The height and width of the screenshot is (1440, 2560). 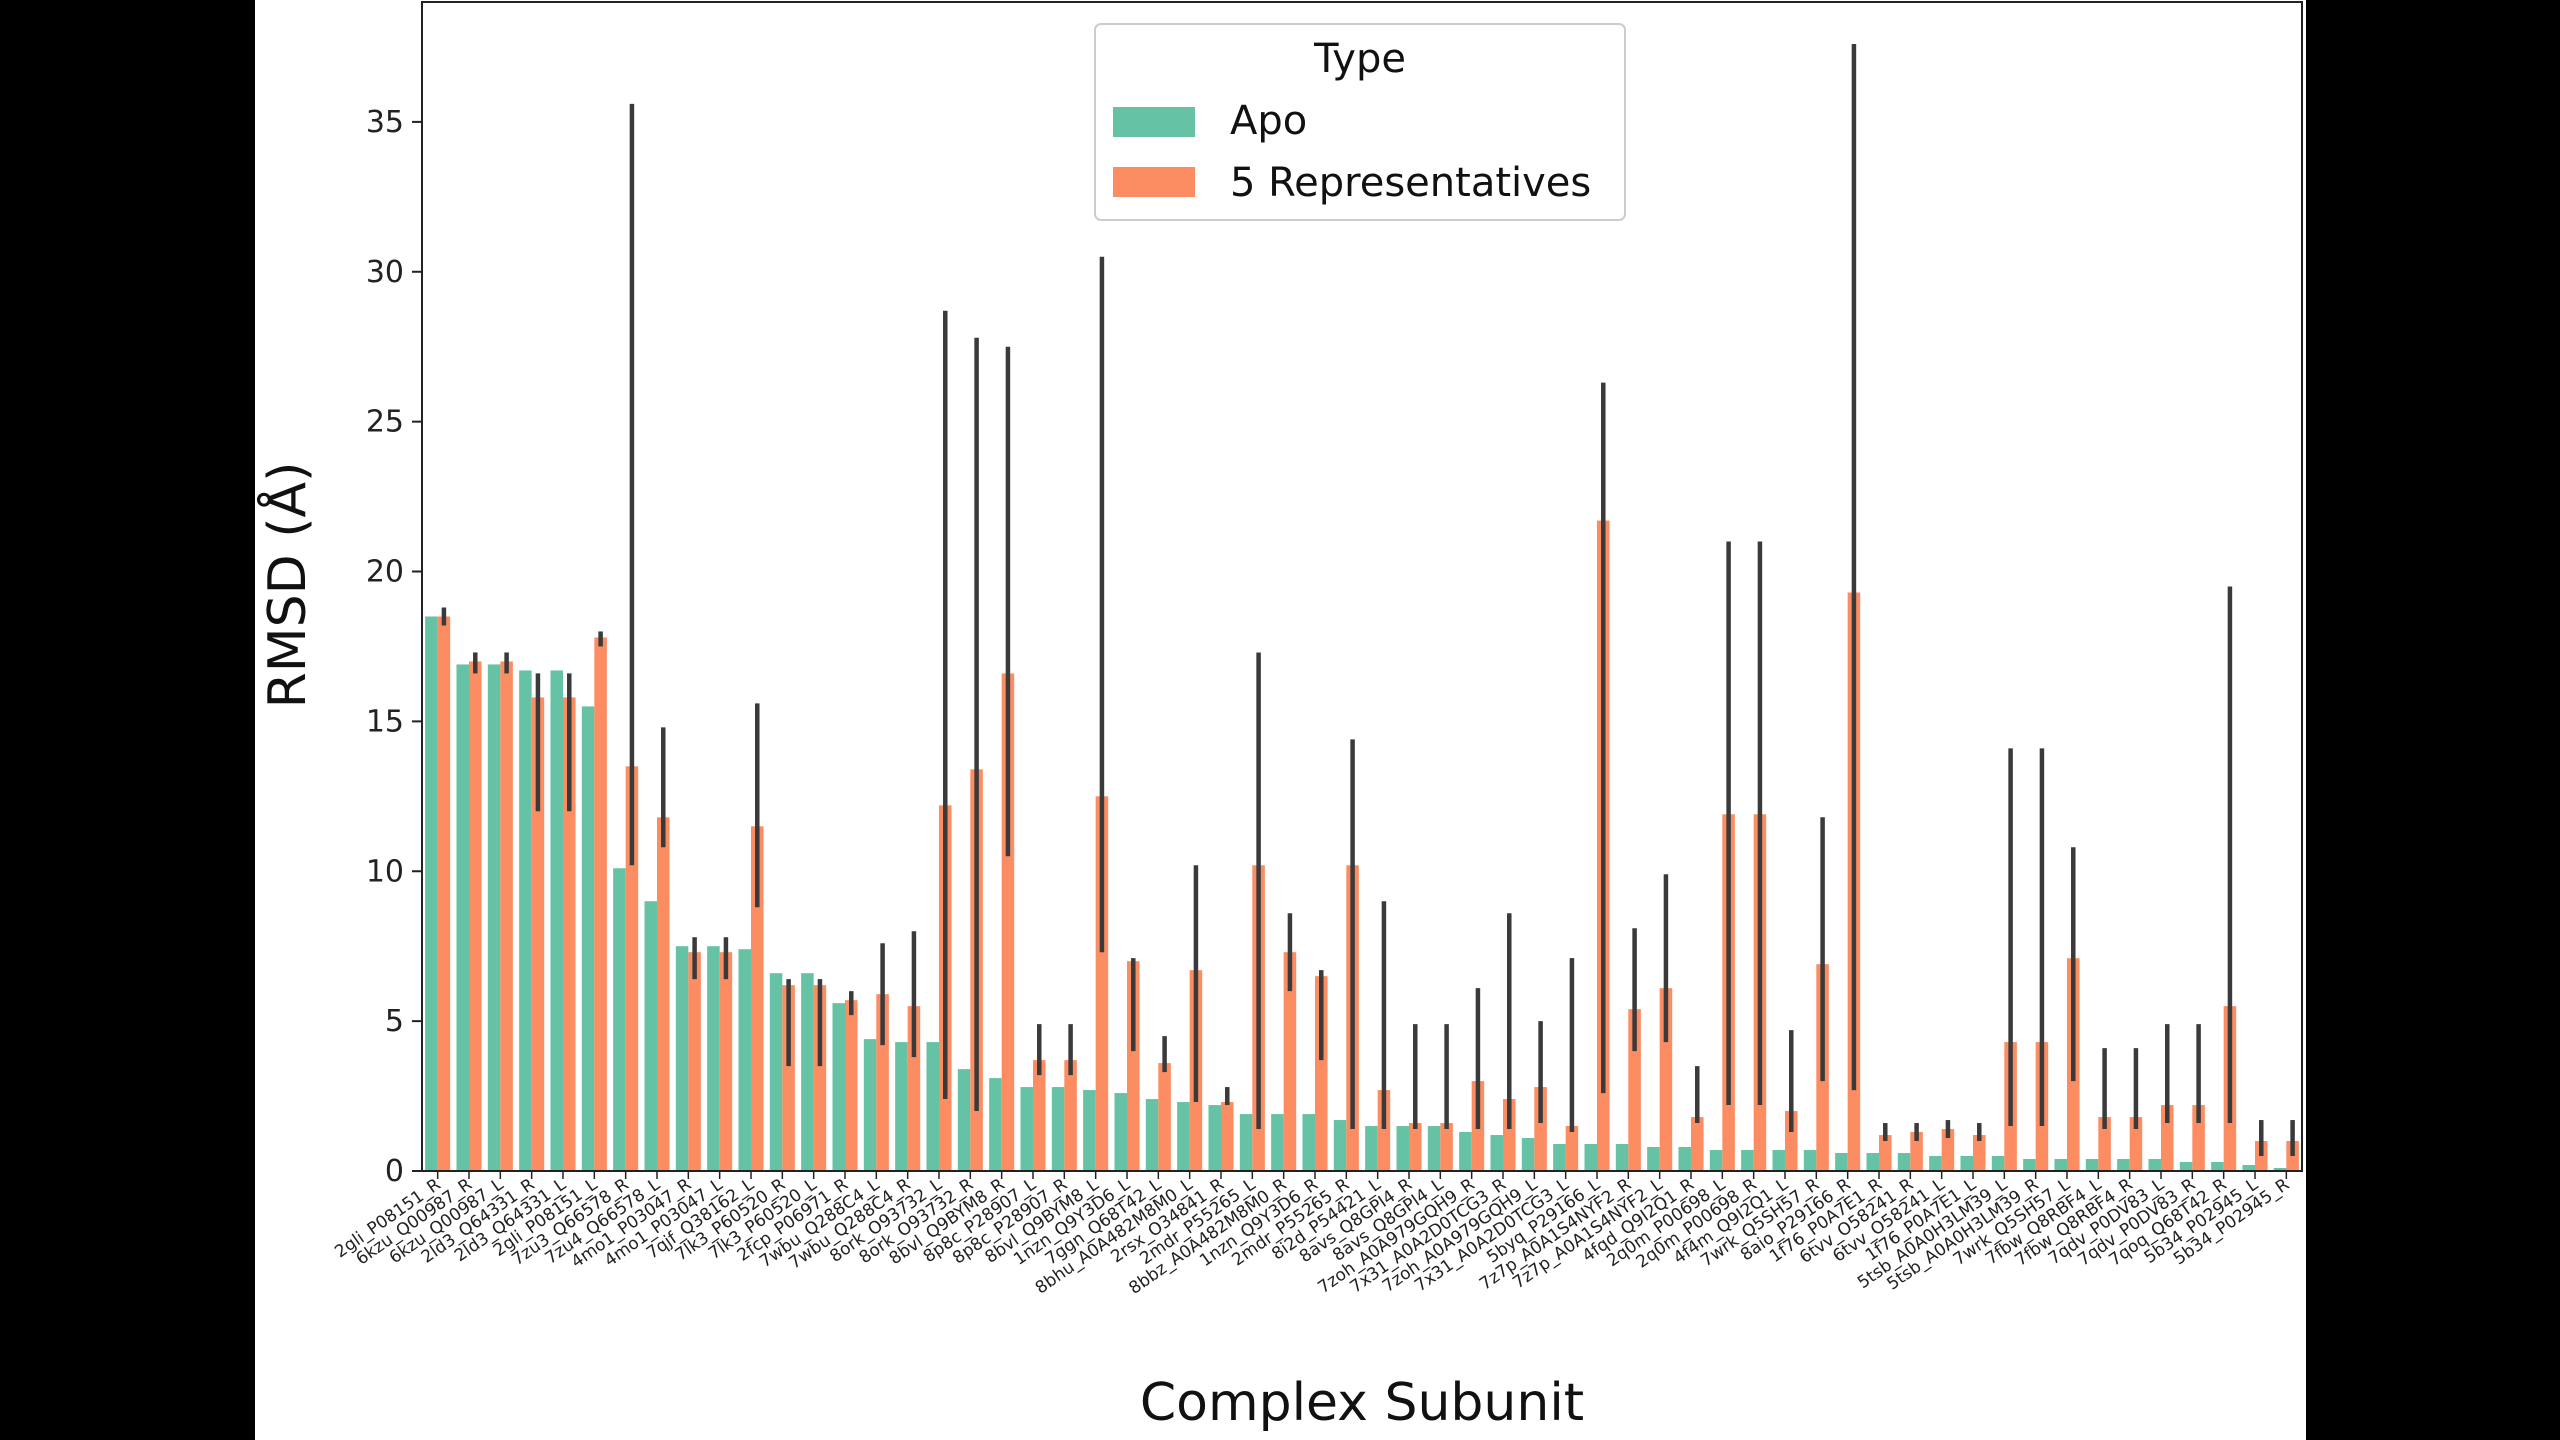 I want to click on y-tick-label: 5, so click(x=394, y=1021).